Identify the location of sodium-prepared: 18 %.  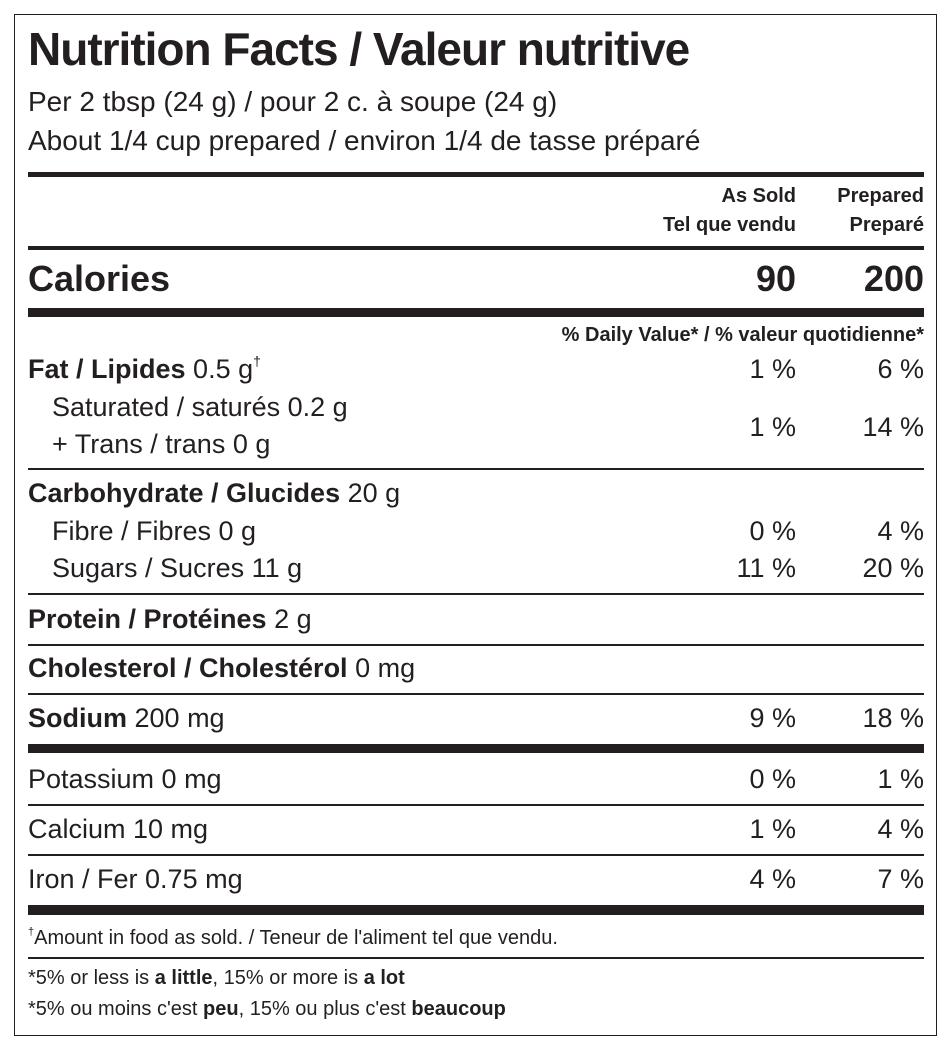
(893, 718).